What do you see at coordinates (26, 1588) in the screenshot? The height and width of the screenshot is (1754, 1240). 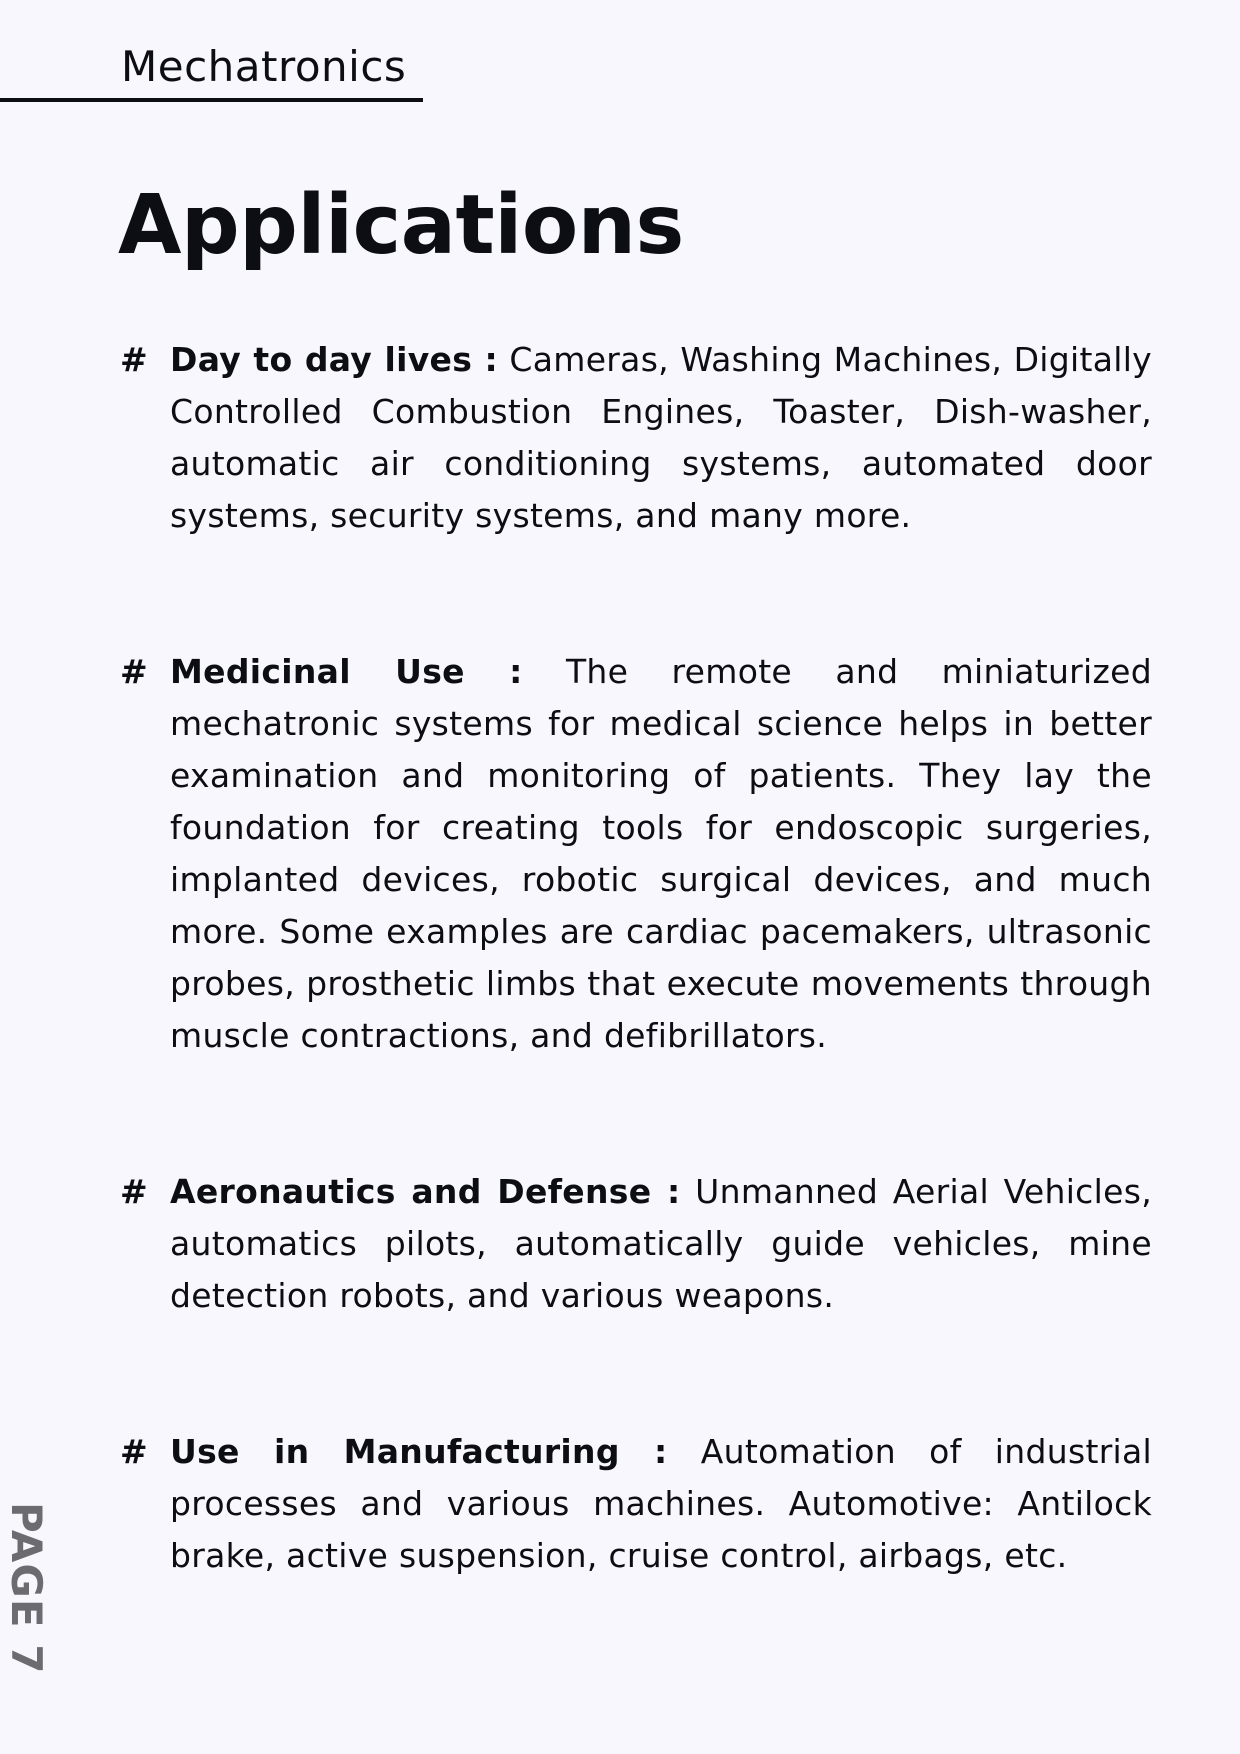 I see `page-number-label: PAGE 7` at bounding box center [26, 1588].